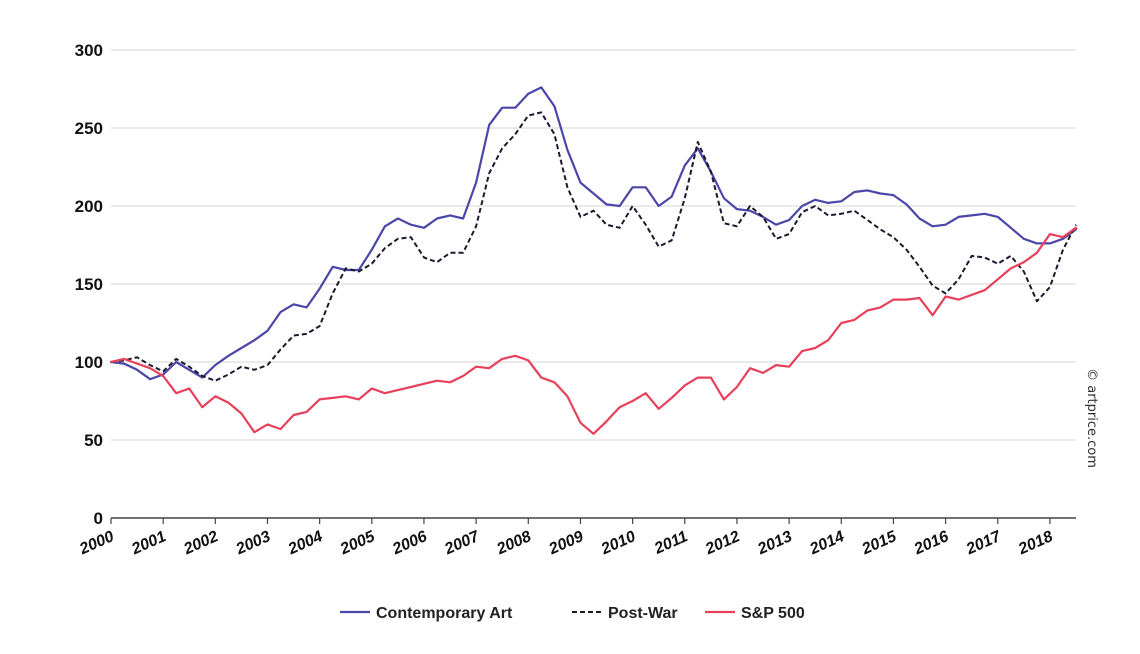 Image resolution: width=1140 pixels, height=654 pixels. What do you see at coordinates (93, 440) in the screenshot?
I see `y-tick-label: 50` at bounding box center [93, 440].